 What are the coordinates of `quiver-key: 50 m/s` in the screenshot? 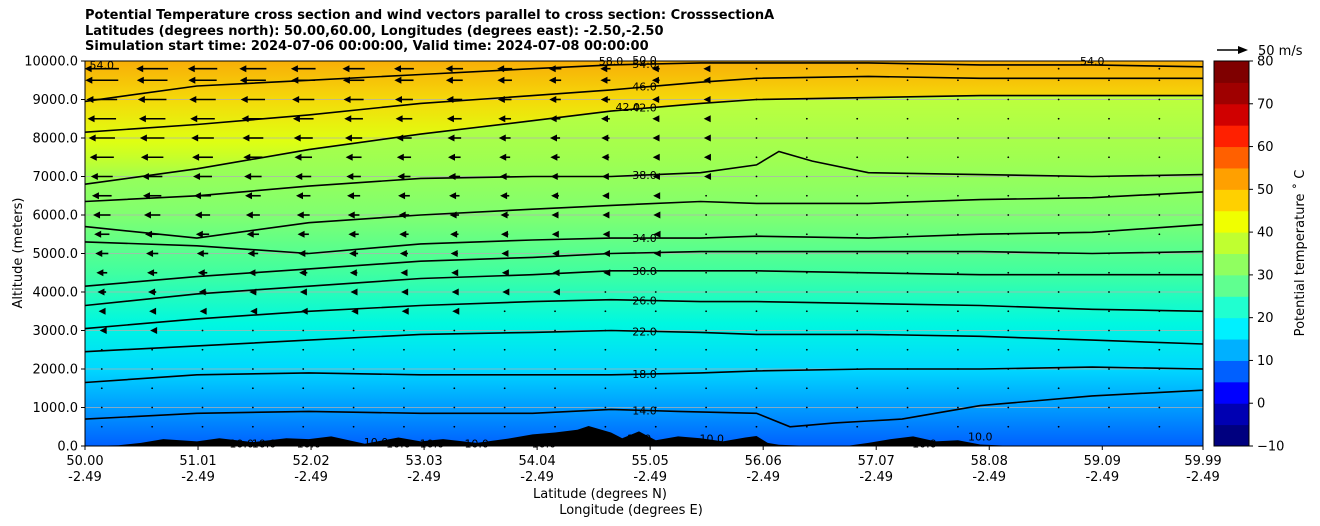 It's located at (1260, 51).